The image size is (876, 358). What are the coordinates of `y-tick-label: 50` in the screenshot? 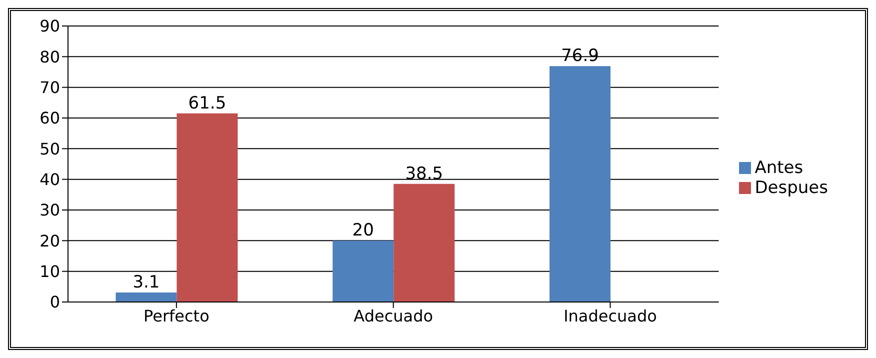 It's located at (50, 148).